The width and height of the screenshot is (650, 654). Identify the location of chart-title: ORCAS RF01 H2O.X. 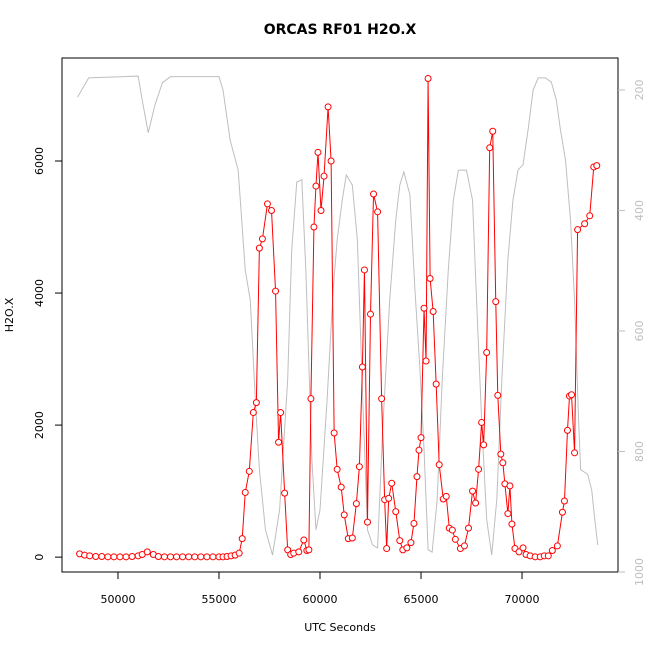
(340, 30).